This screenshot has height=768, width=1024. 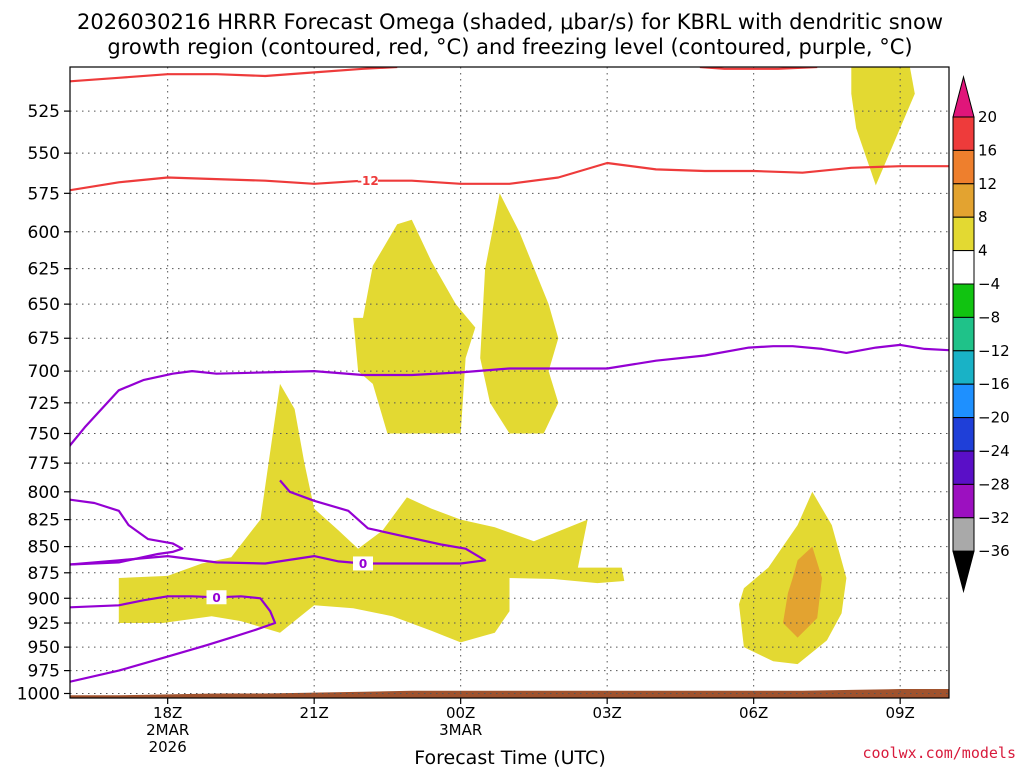 What do you see at coordinates (414, 326) in the screenshot?
I see `omega-4-8-mid-column-a` at bounding box center [414, 326].